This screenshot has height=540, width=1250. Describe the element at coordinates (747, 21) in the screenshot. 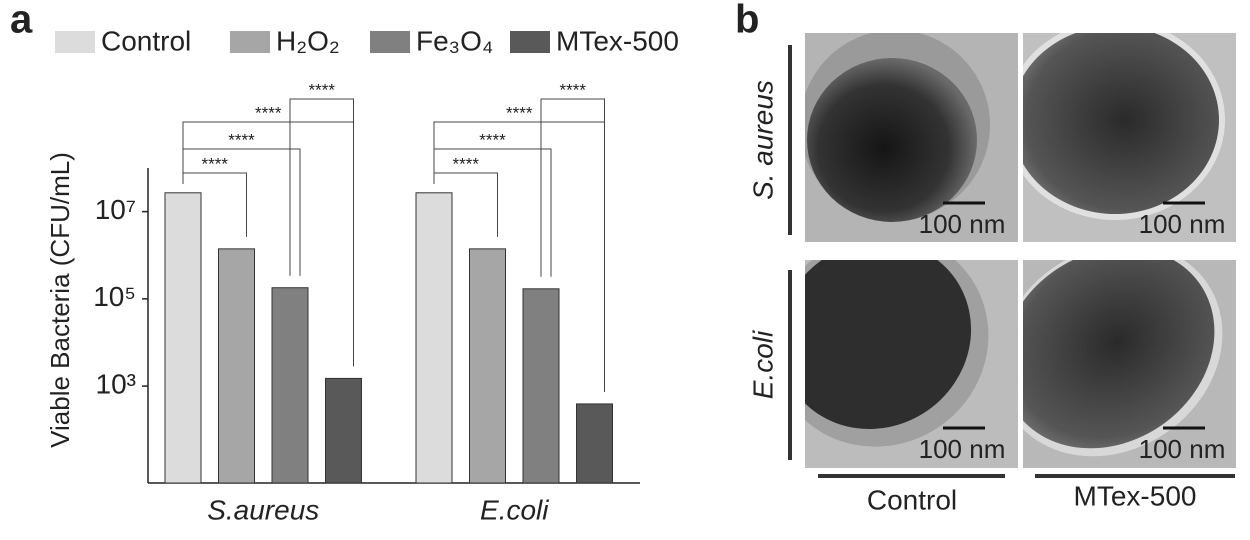

I see `panel-label: b` at that location.